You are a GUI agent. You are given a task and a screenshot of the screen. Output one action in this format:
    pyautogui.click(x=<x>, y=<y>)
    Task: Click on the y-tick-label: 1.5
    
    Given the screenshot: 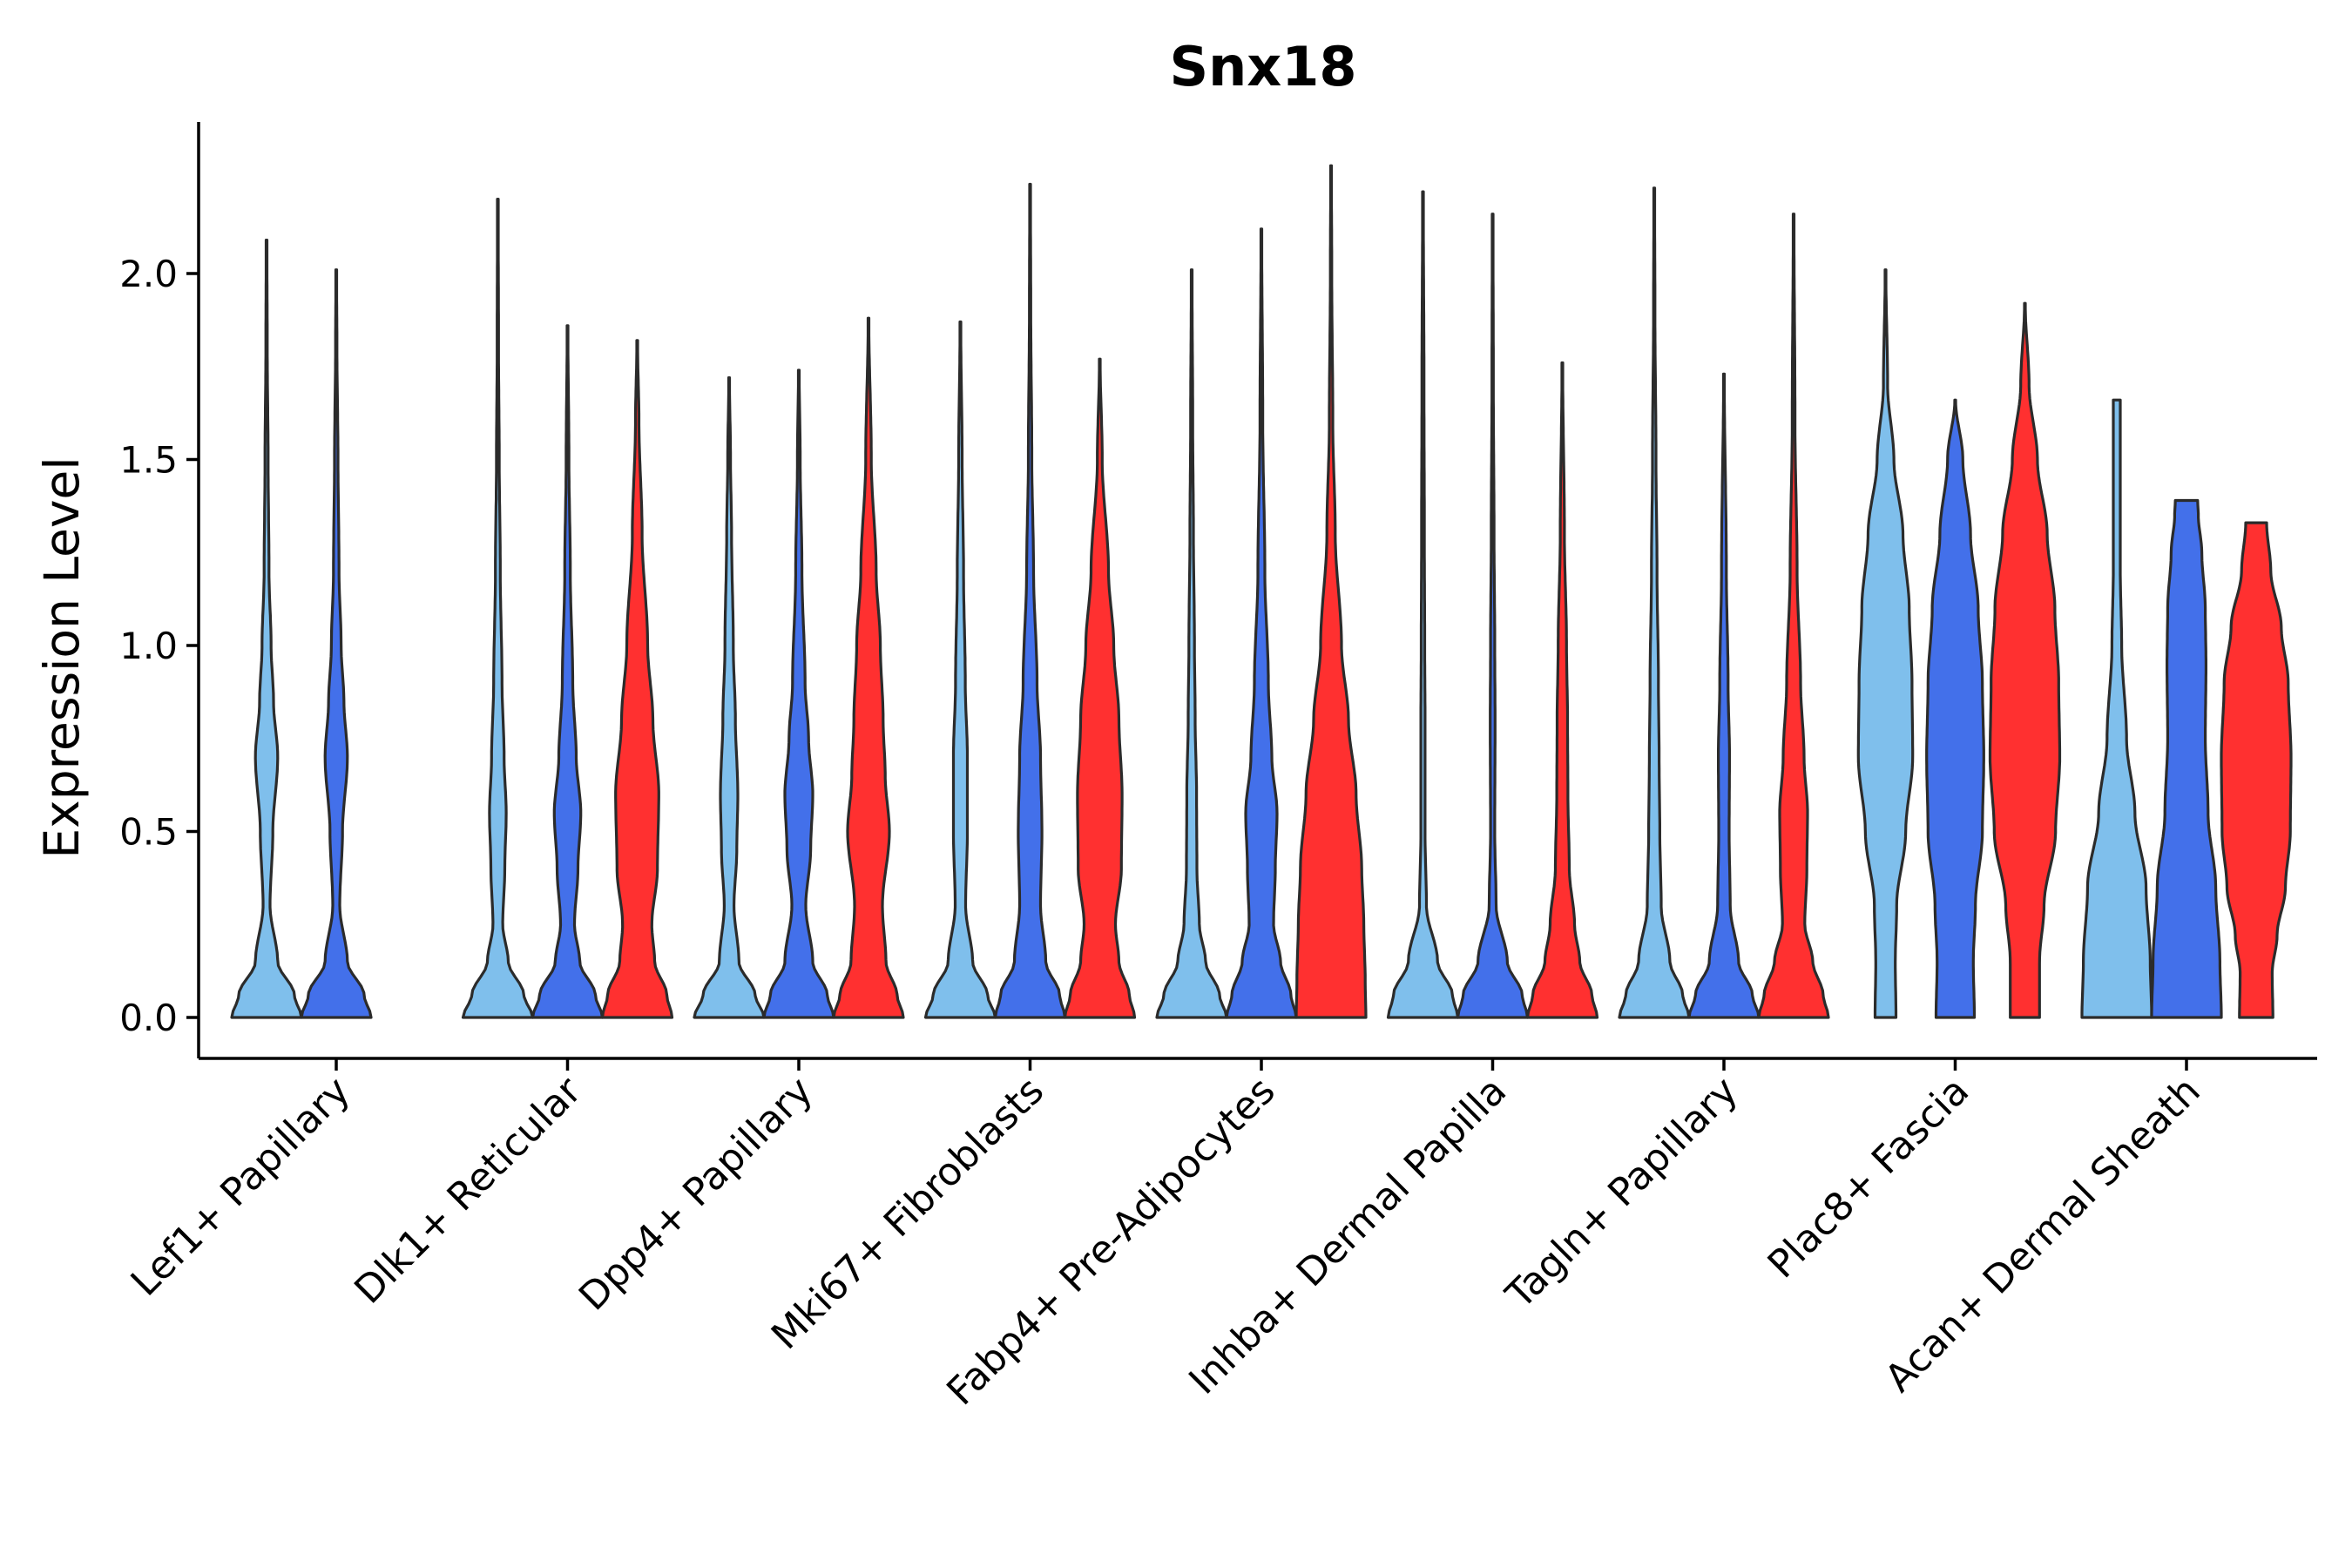 What is the action you would take?
    pyautogui.click(x=148, y=460)
    